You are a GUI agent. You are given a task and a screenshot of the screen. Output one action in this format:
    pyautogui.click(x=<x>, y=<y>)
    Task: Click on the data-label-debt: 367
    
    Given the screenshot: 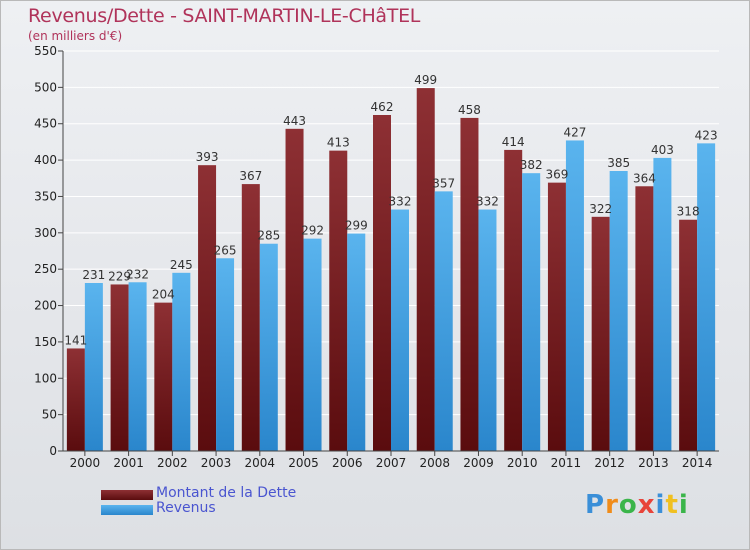 What is the action you would take?
    pyautogui.click(x=250, y=176)
    